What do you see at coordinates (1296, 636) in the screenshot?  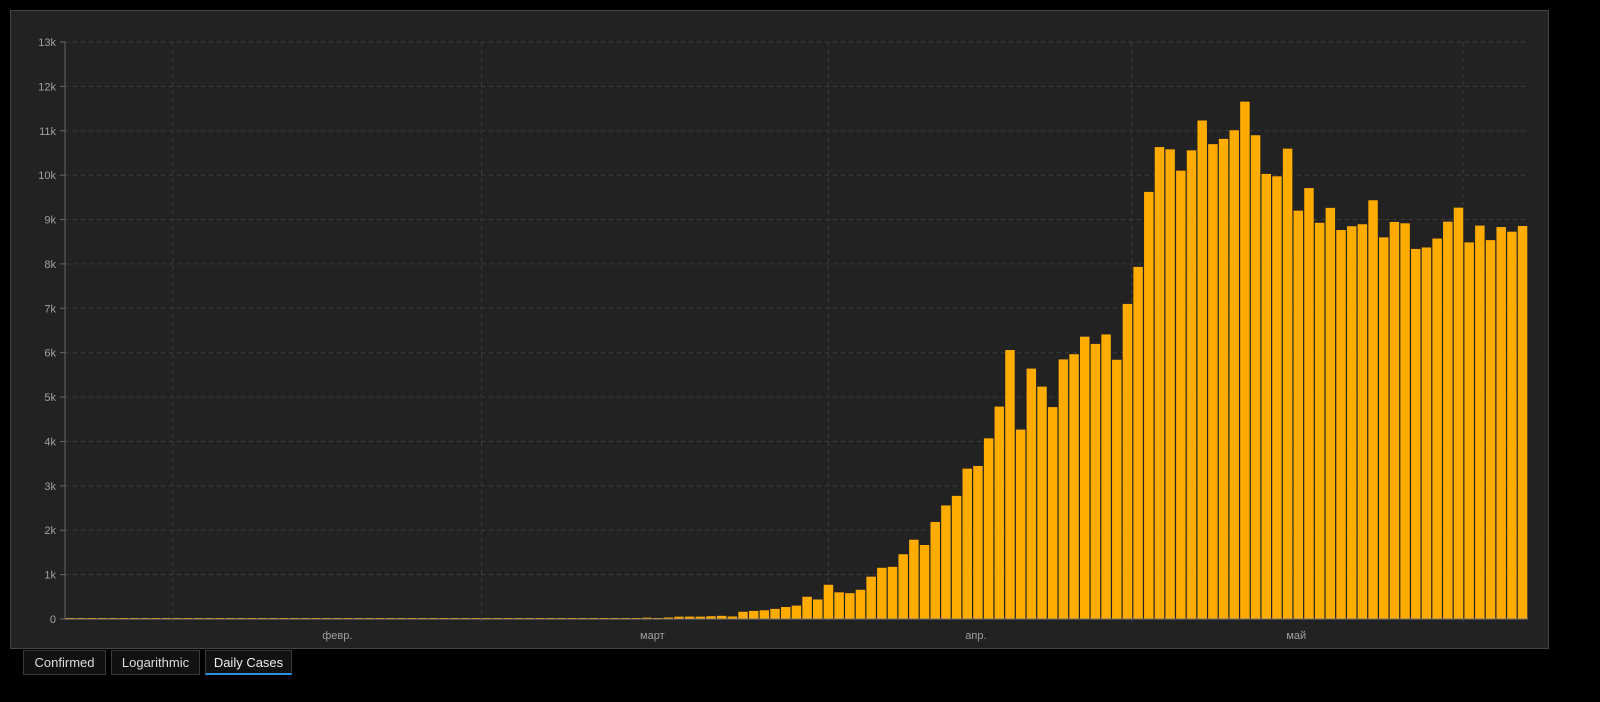 I see `x-tick-label: май` at bounding box center [1296, 636].